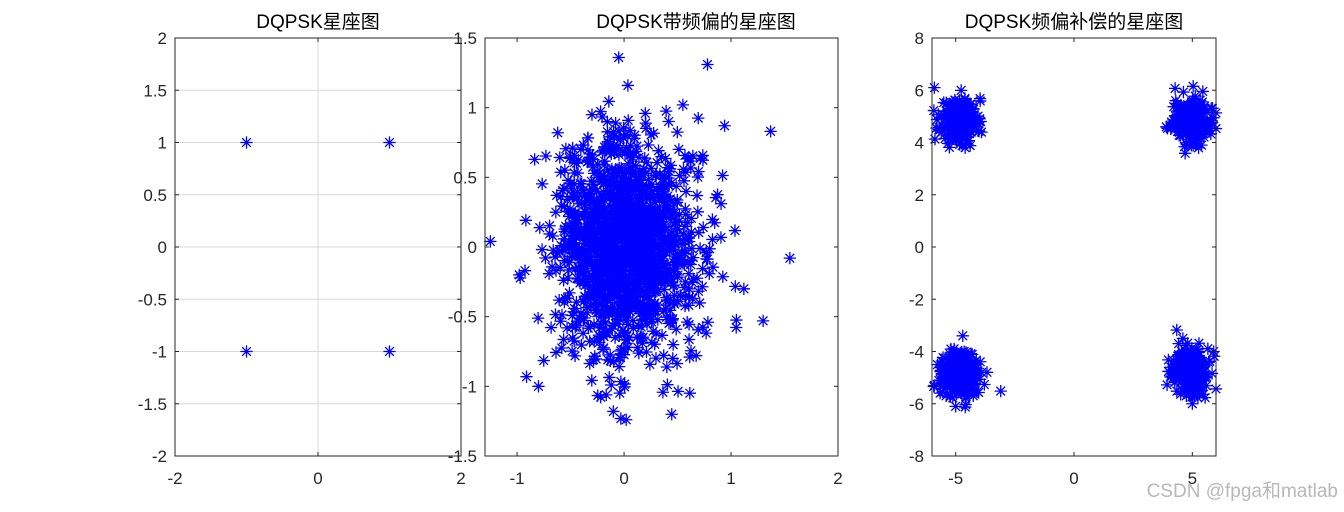 Image resolution: width=1344 pixels, height=512 pixels. What do you see at coordinates (1074, 22) in the screenshot?
I see `plot-title: DQPSK频偏补偿的星座图` at bounding box center [1074, 22].